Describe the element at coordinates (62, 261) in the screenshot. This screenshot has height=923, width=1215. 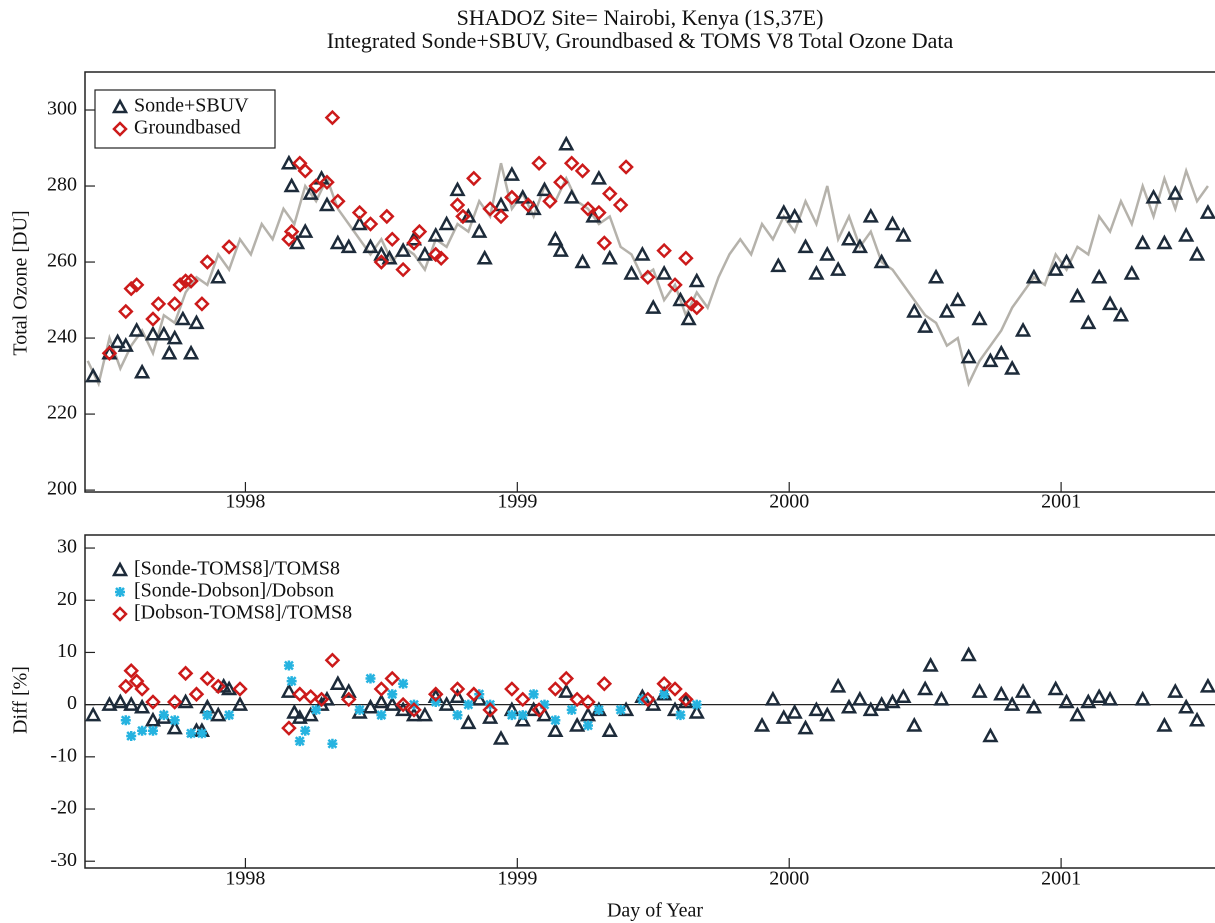
I see `y-tick-label: 260` at that location.